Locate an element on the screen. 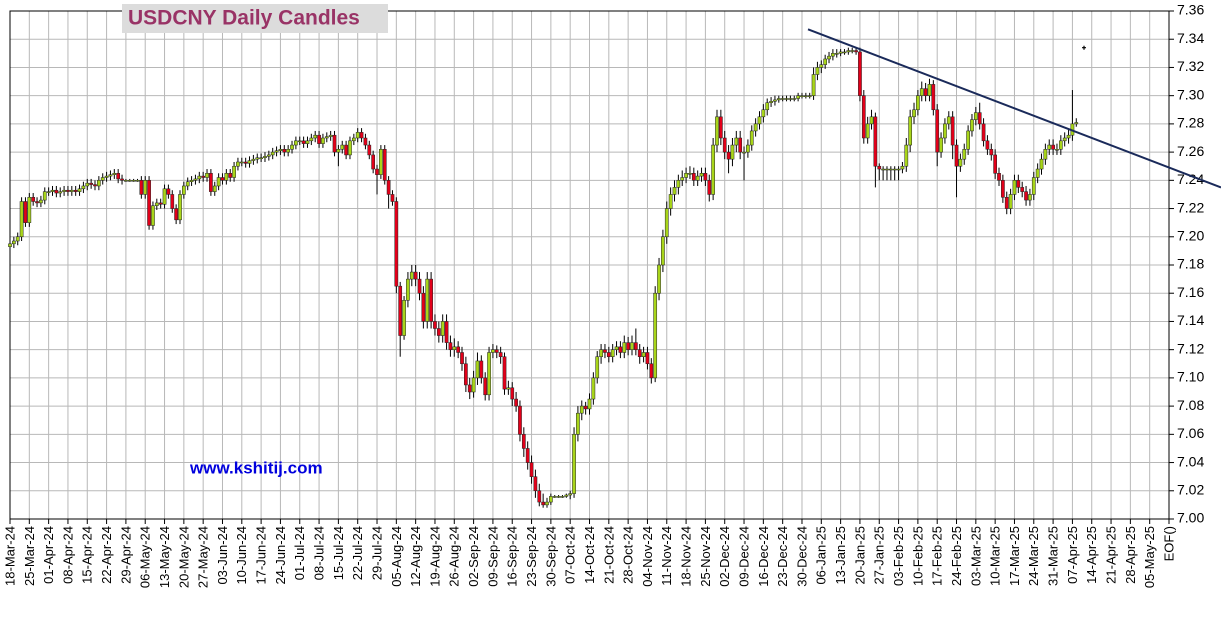  x-tick-label: 23-Sep-24 is located at coordinates (531, 556).